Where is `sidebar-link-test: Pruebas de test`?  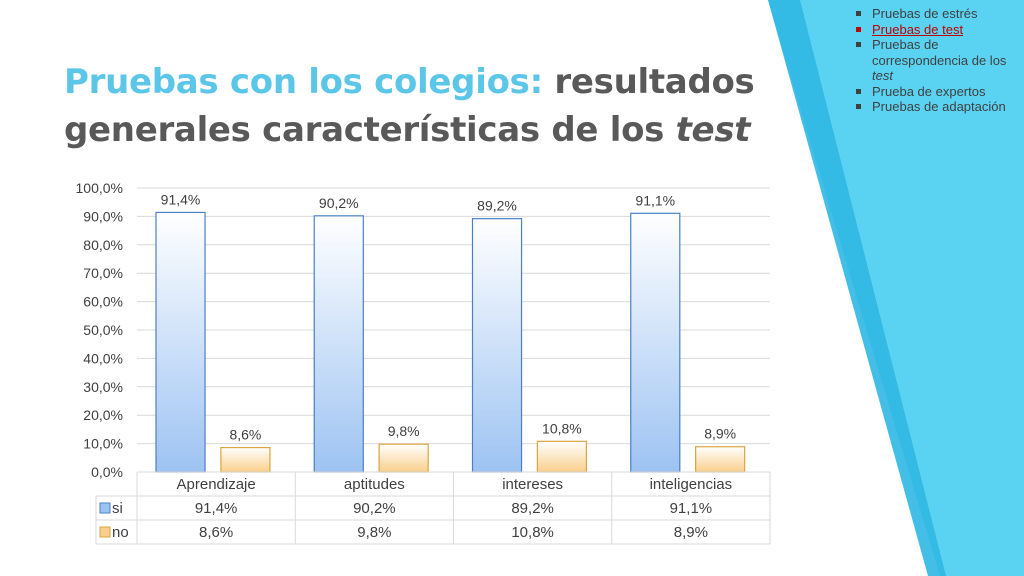 sidebar-link-test: Pruebas de test is located at coordinates (918, 29).